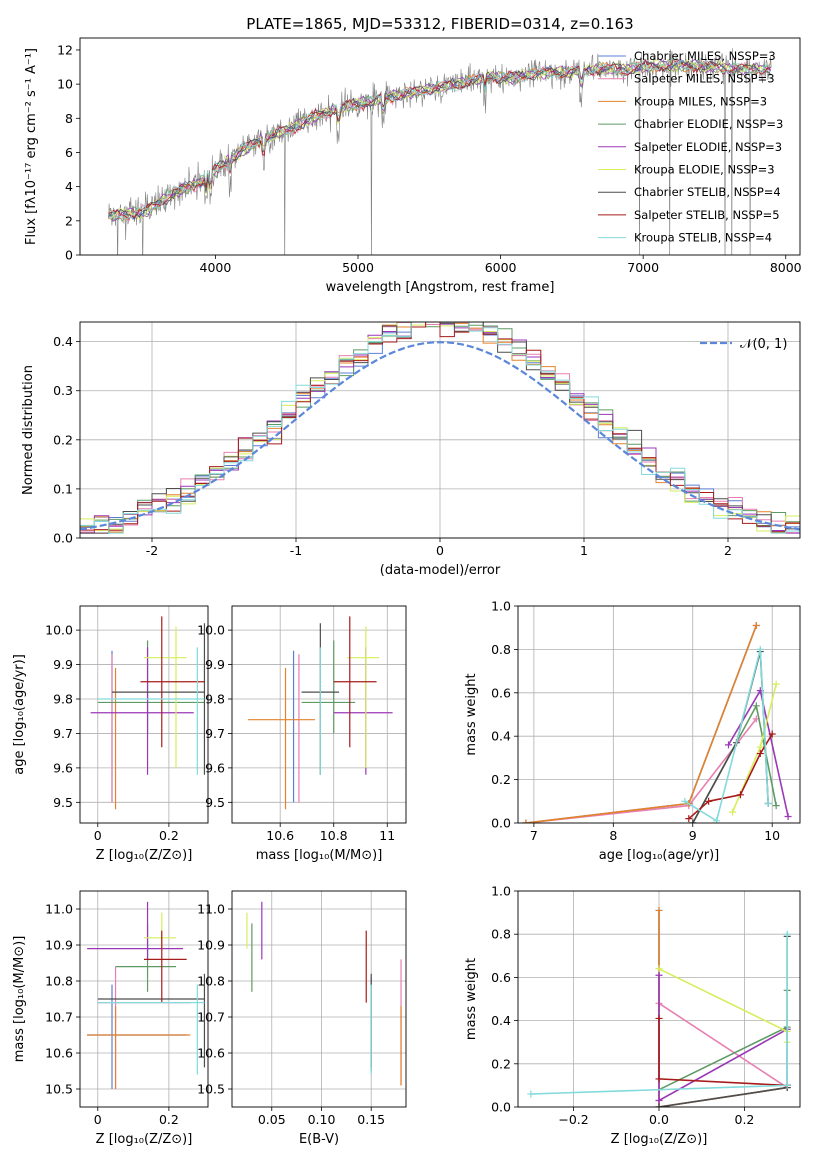 The height and width of the screenshot is (1170, 819). I want to click on y-tick-label: 0.3, so click(63, 390).